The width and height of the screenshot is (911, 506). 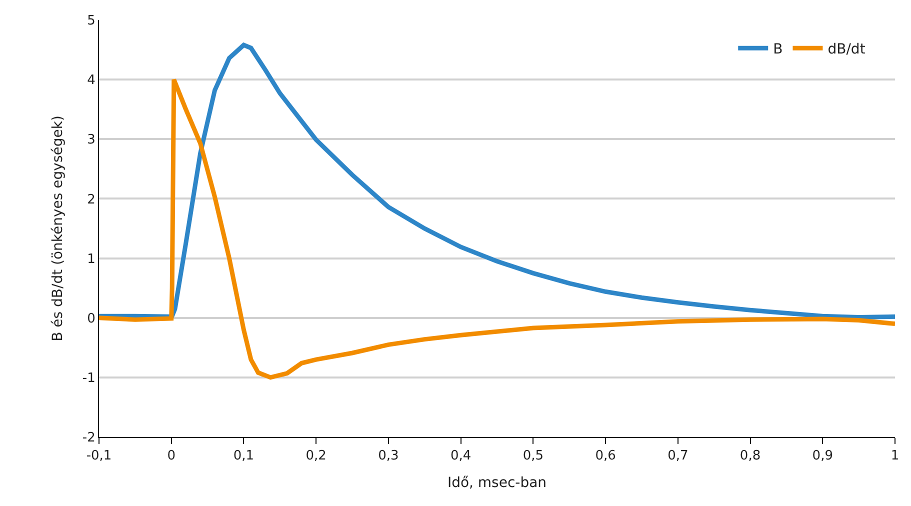 What do you see at coordinates (461, 456) in the screenshot?
I see `x-tick-label: 0,4` at bounding box center [461, 456].